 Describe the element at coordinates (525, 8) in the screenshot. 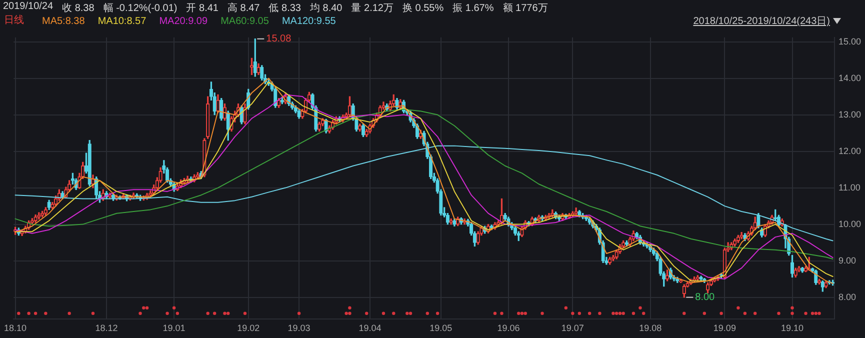

I see `text: 额 1776万` at that location.